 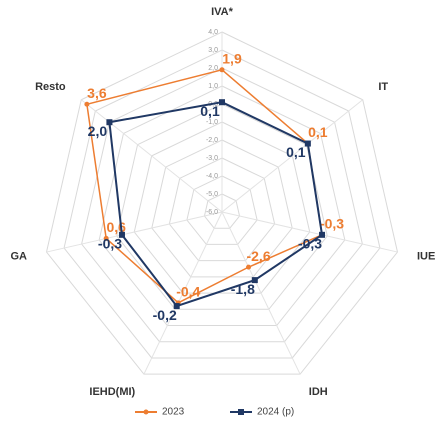 I want to click on category-label: IEHD(MI), so click(x=112, y=392).